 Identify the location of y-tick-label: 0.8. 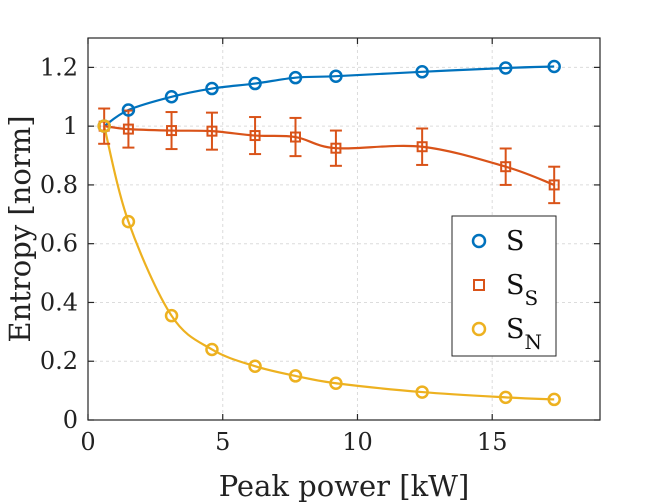
(59, 185).